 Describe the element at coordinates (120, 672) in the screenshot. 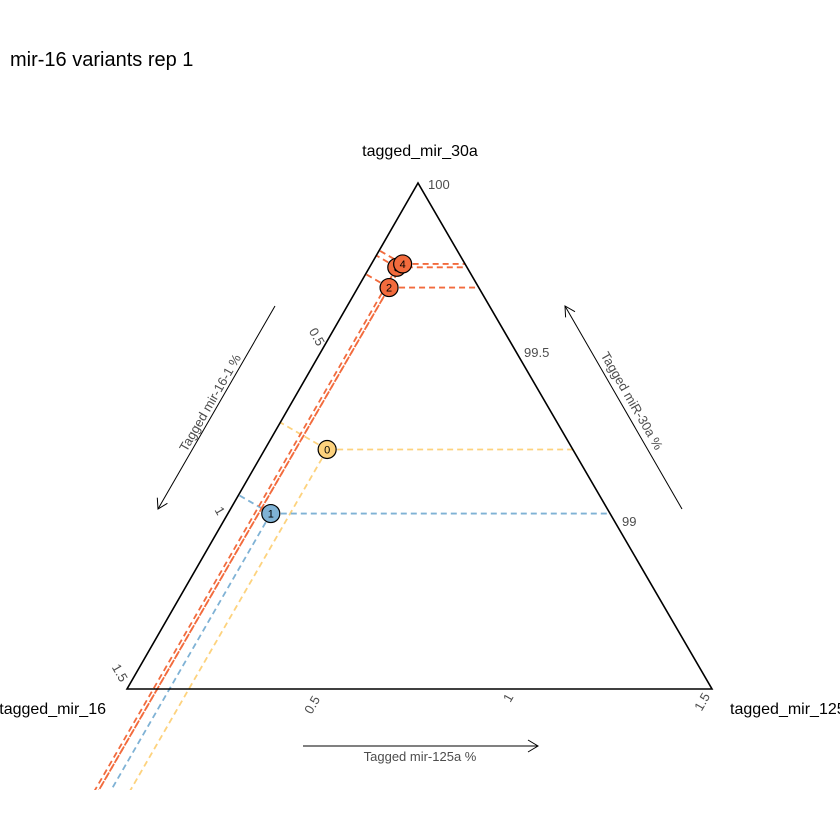

I see `left-tick-1.5: 1.5` at that location.